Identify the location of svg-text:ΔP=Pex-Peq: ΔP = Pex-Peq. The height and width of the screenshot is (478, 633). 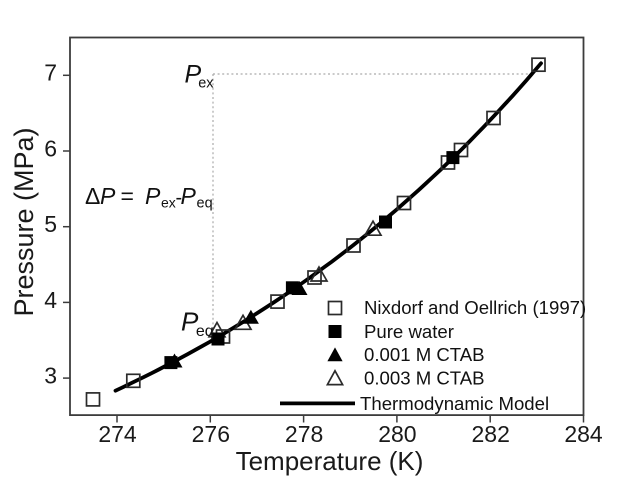
(149, 197).